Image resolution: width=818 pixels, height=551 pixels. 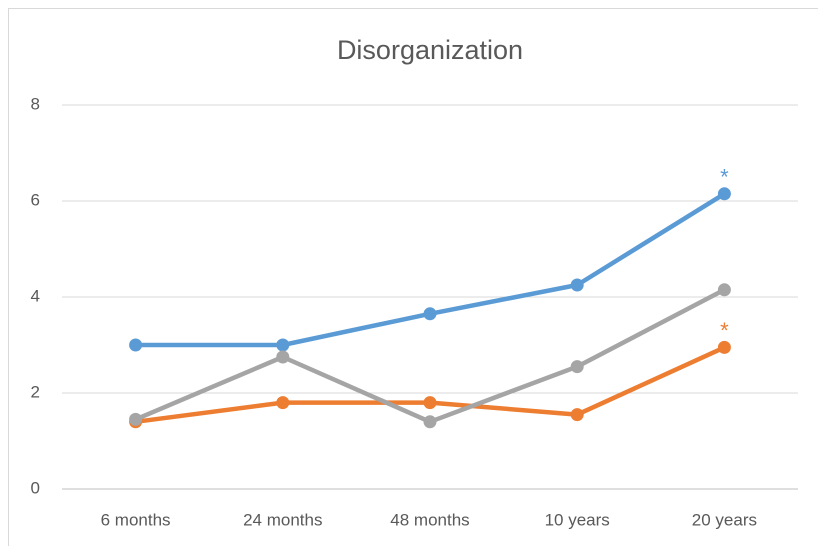 I want to click on x-tick-label: 6 months, so click(x=136, y=519).